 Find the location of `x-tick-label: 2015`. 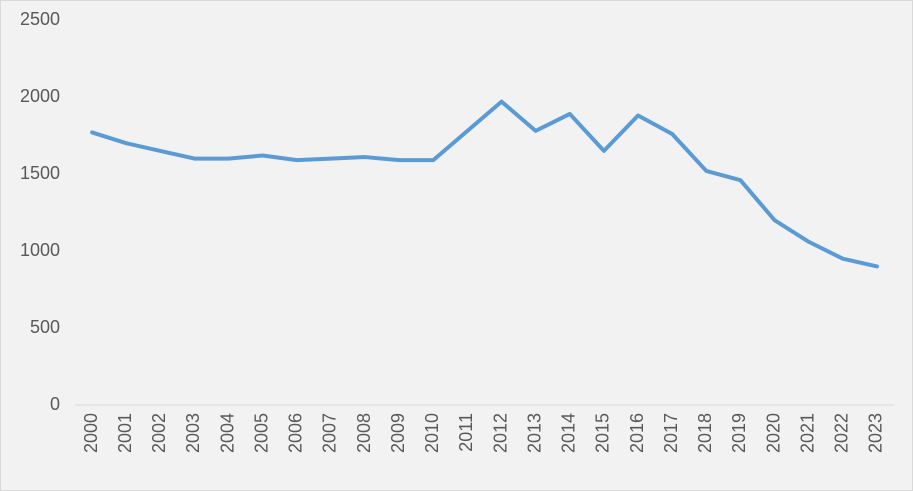

x-tick-label: 2015 is located at coordinates (603, 433).